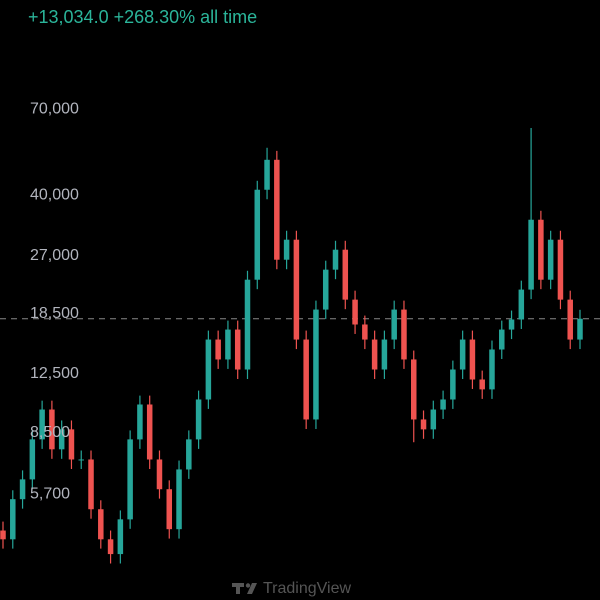  I want to click on watermark: TradingView, so click(307, 588).